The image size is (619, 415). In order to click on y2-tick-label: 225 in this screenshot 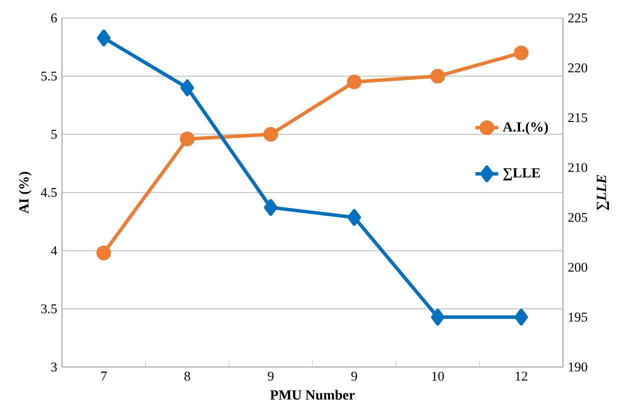, I will do `click(578, 18)`.